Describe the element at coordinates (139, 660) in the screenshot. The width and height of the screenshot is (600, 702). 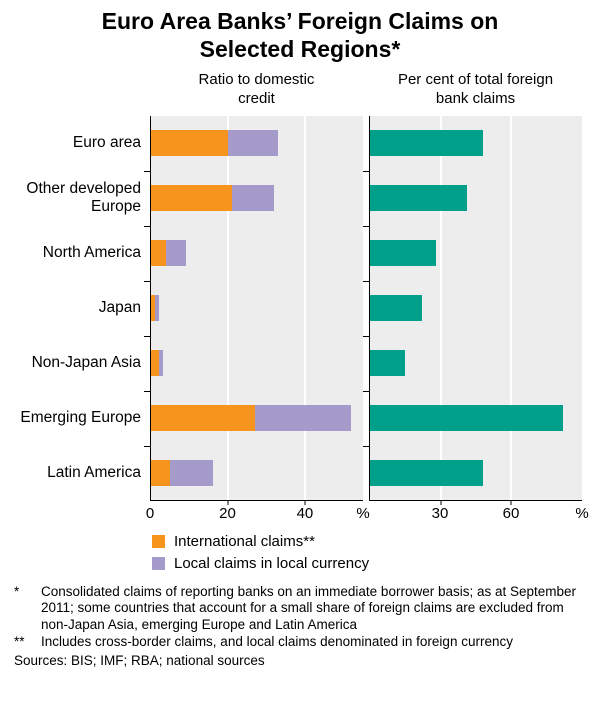
I see `sources-line: Sources: BIS; IMF; RBA; national sources` at that location.